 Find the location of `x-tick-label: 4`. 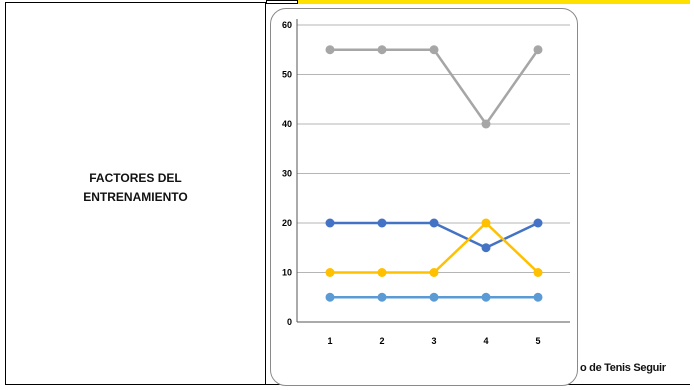

x-tick-label: 4 is located at coordinates (485, 341).